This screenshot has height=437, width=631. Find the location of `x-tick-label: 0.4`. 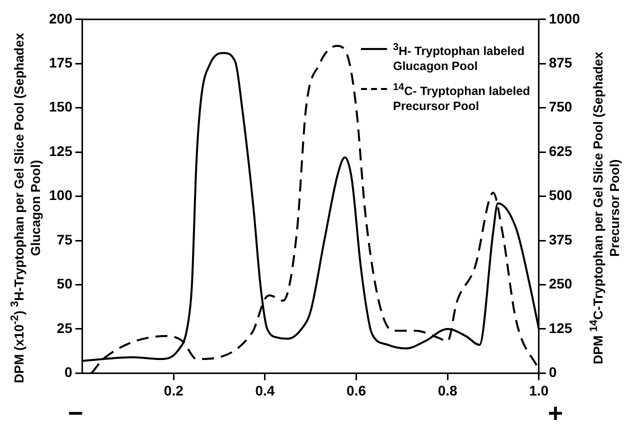

x-tick-label: 0.4 is located at coordinates (265, 390).